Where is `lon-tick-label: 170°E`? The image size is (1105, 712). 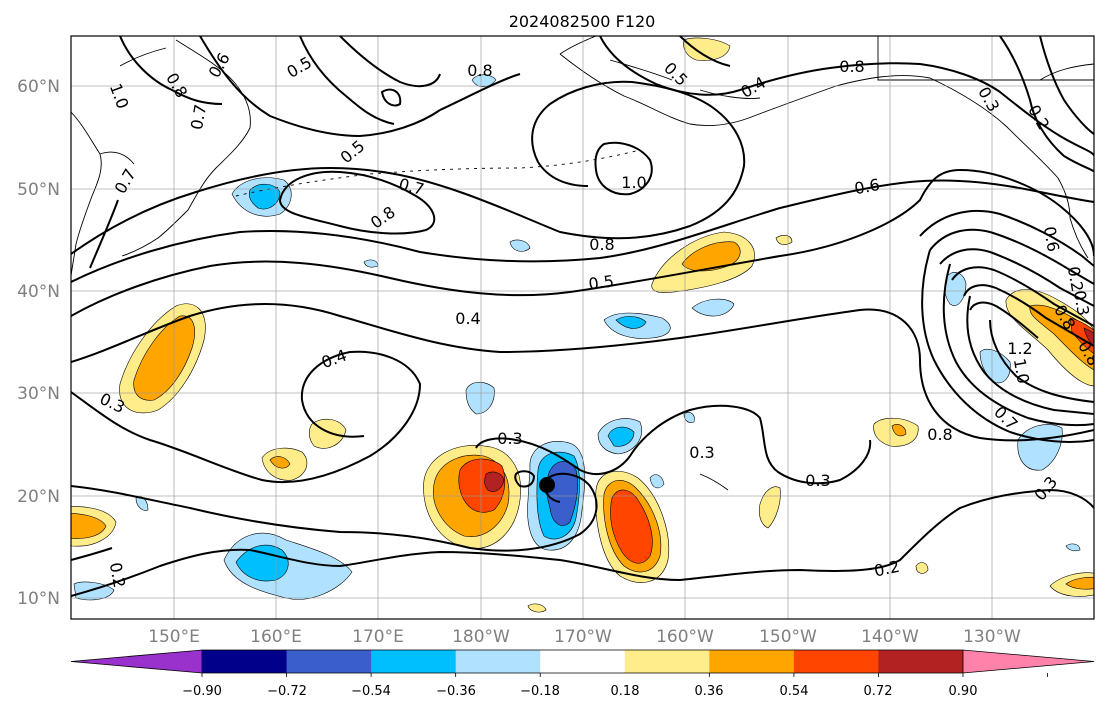 lon-tick-label: 170°E is located at coordinates (378, 637).